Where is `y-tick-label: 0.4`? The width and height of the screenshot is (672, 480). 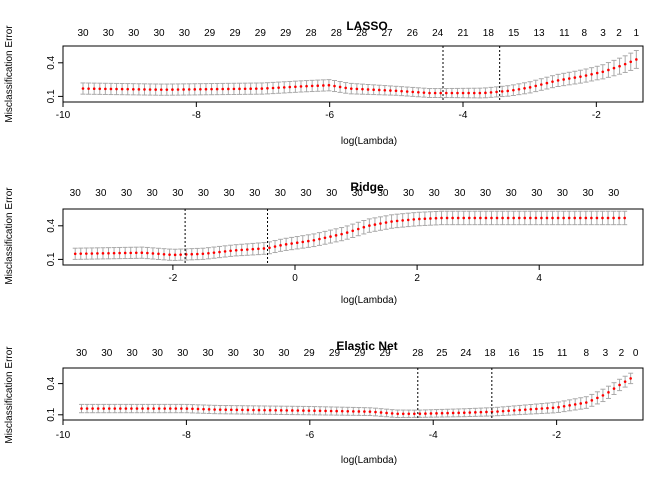 y-tick-label: 0.4 is located at coordinates (51, 383).